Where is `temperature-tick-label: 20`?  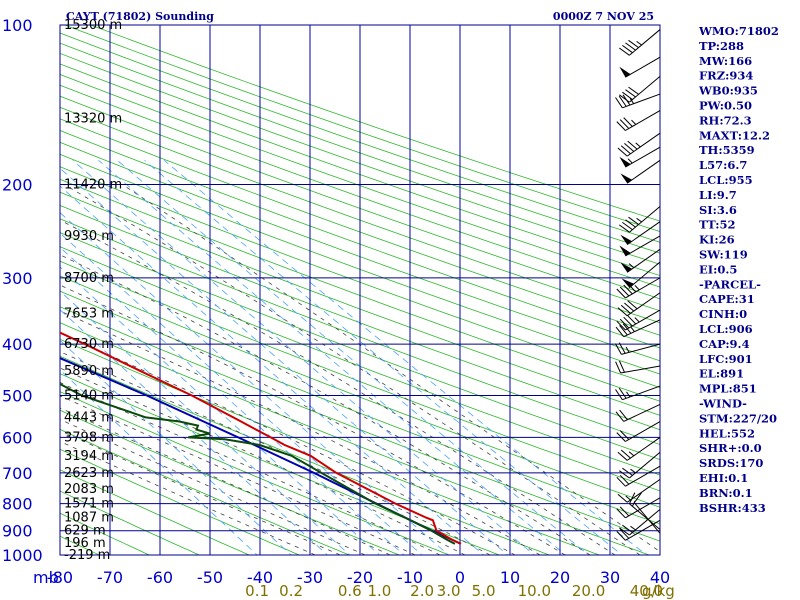
temperature-tick-label: 20 is located at coordinates (560, 577).